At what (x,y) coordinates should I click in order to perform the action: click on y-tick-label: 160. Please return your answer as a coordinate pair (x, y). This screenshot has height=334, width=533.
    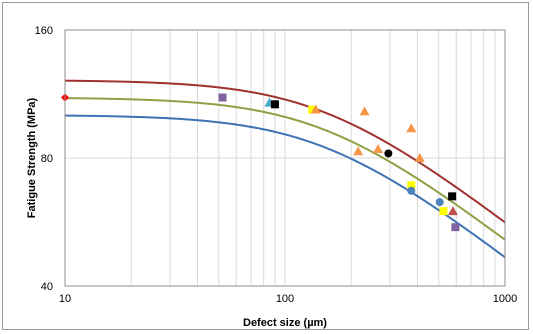
    Looking at the image, I should click on (44, 31).